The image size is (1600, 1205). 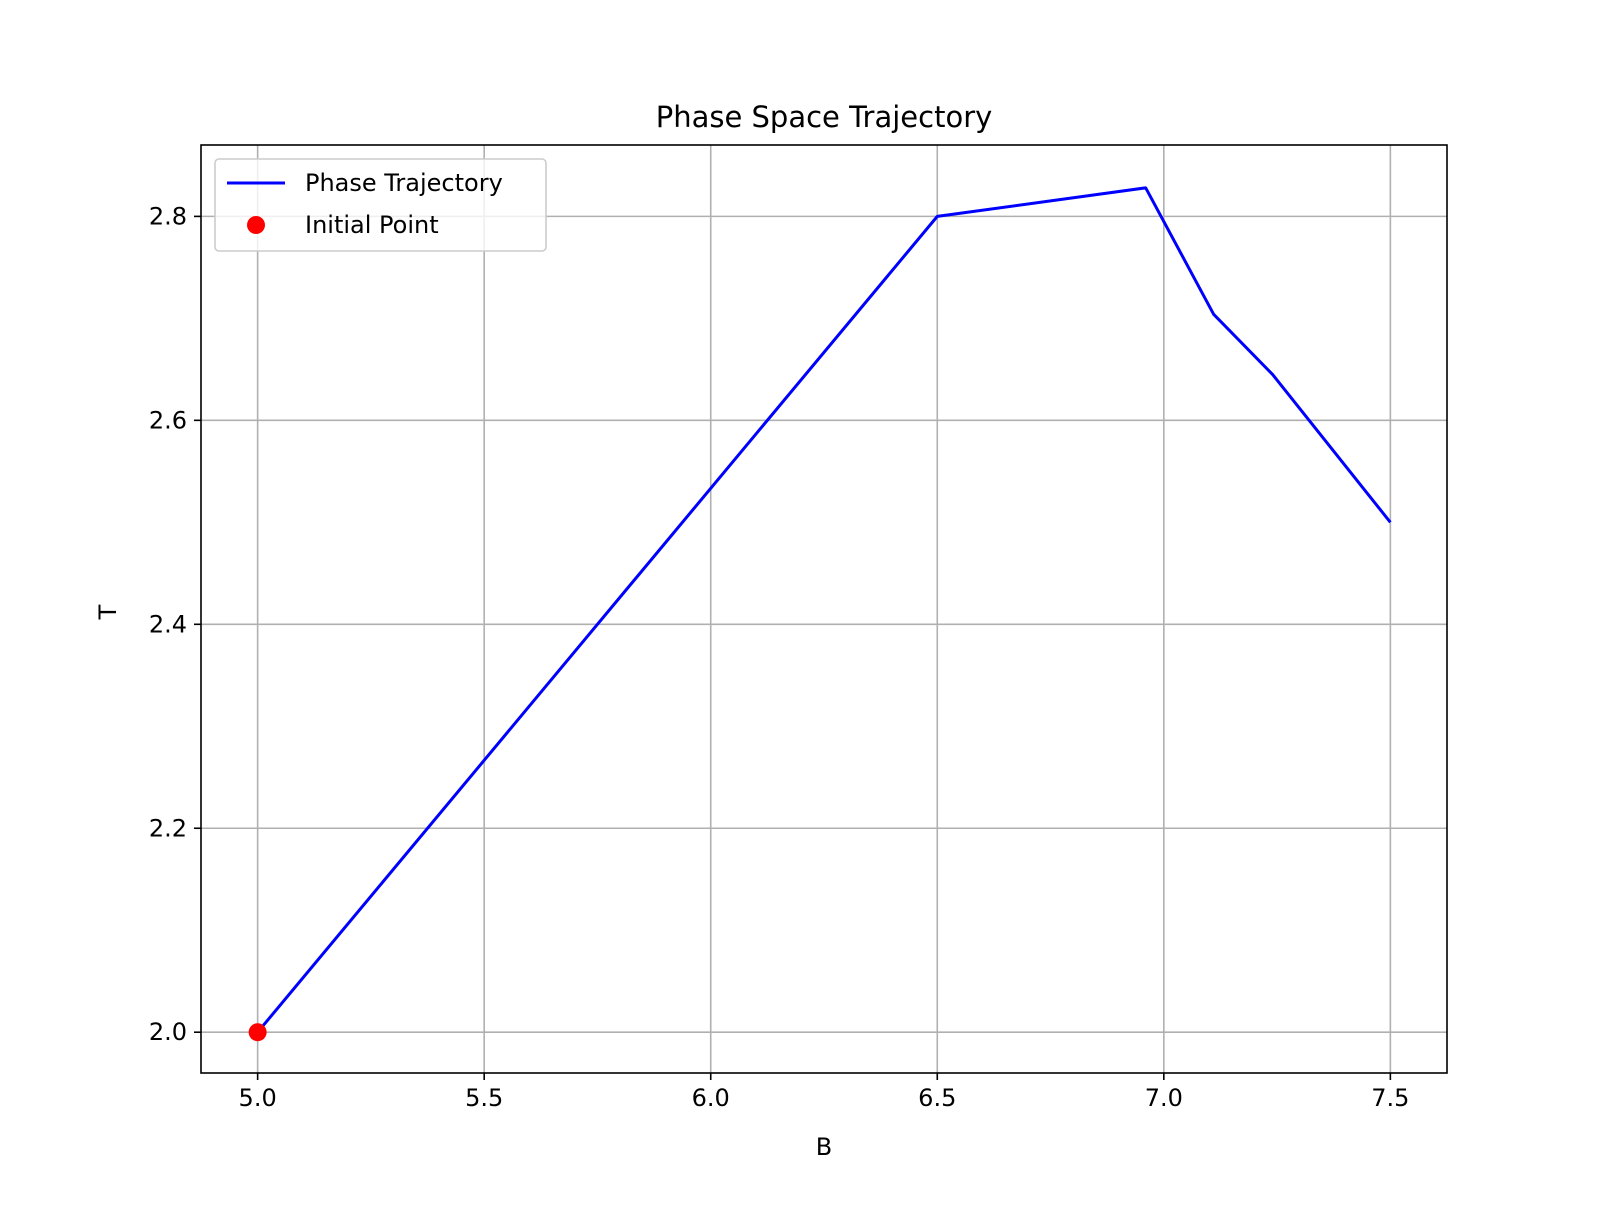 I want to click on legend-marker-swatch, so click(x=256, y=225).